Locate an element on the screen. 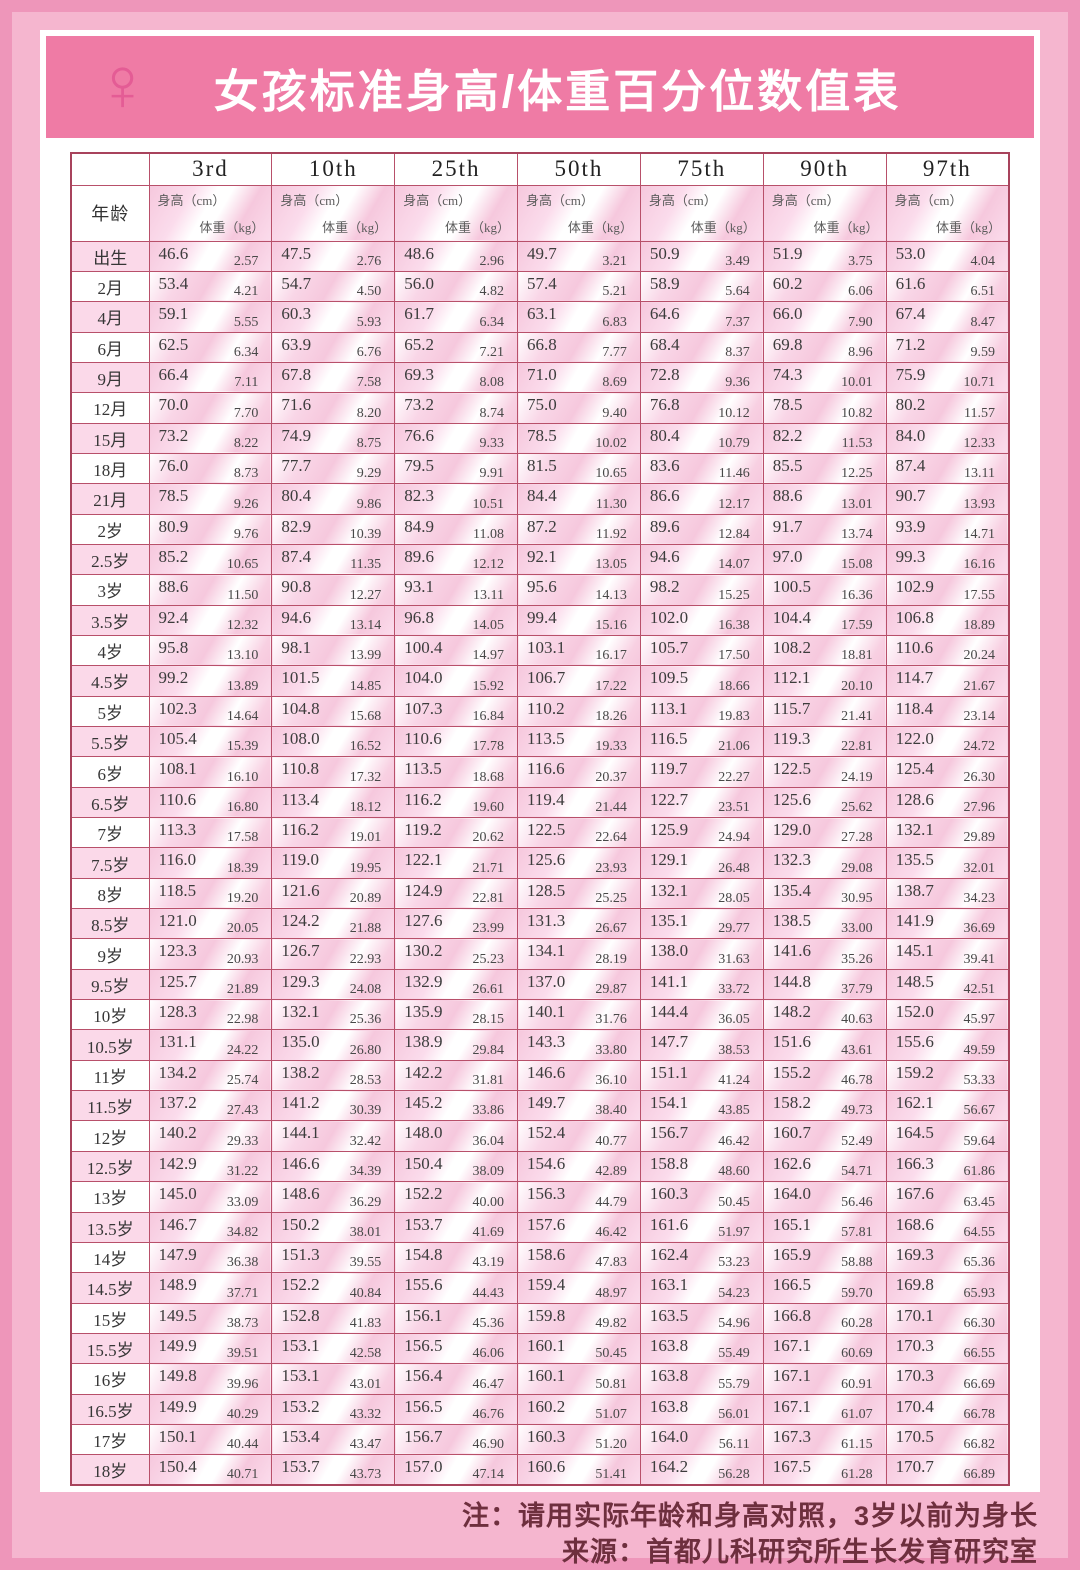 The width and height of the screenshot is (1080, 1570). data-cell: 125.6 25.62 is located at coordinates (824, 802).